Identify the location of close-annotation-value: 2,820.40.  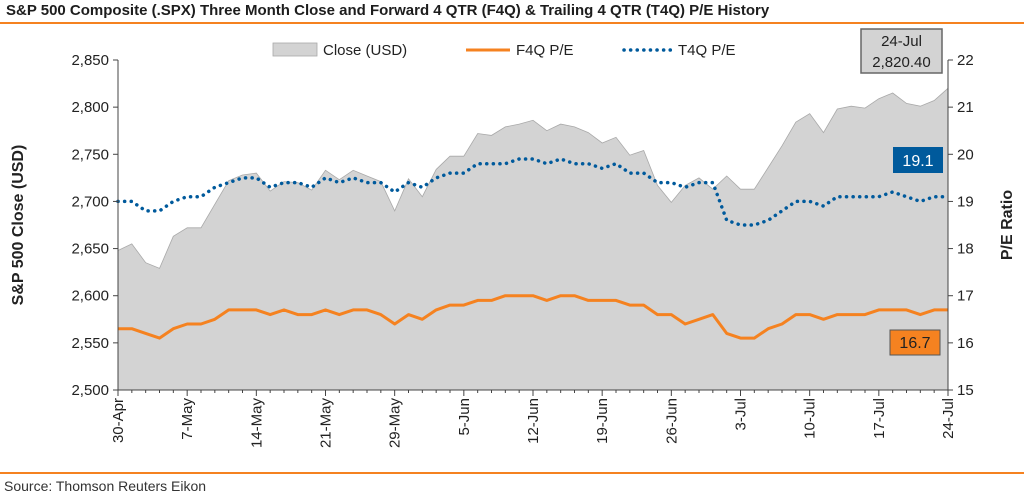
(901, 62).